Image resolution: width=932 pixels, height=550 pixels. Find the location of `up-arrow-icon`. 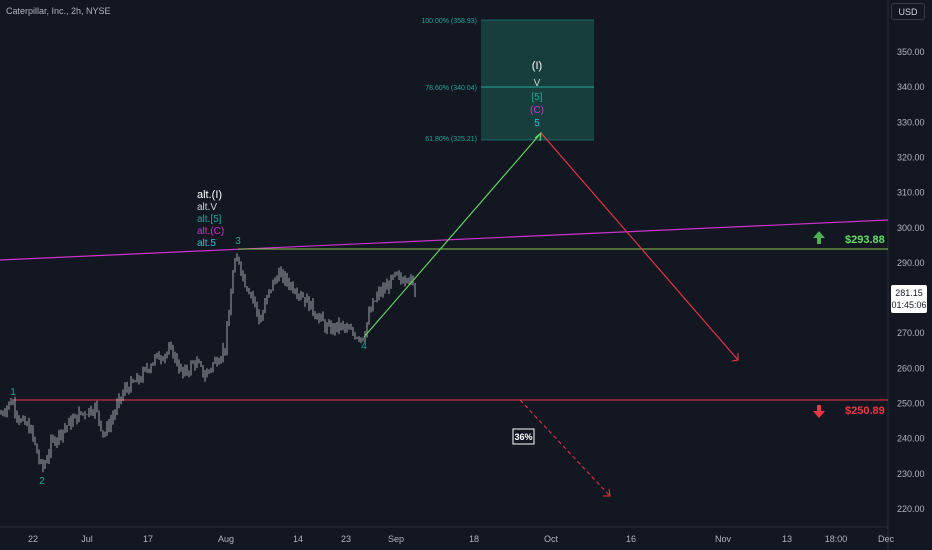

up-arrow-icon is located at coordinates (819, 237).